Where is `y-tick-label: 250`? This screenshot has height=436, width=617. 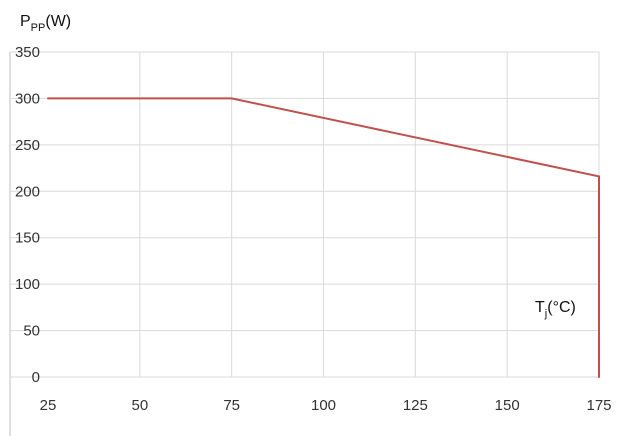
y-tick-label: 250 is located at coordinates (27, 145).